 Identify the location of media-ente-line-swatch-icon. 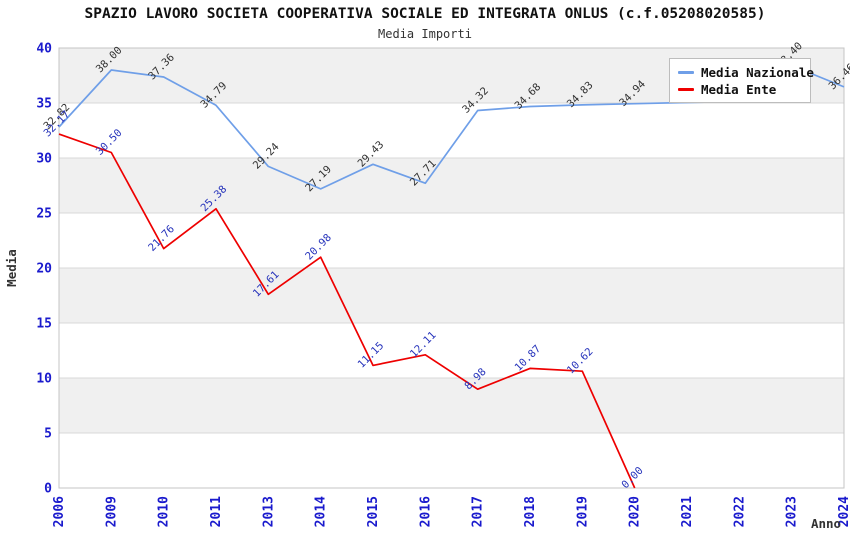
(686, 89).